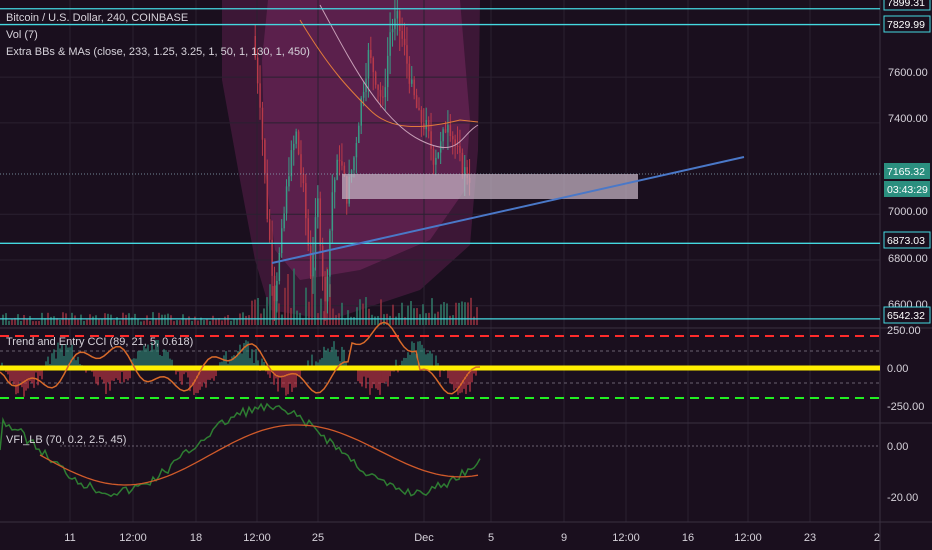 This screenshot has height=550, width=932. What do you see at coordinates (908, 73) in the screenshot?
I see `price-tick-label: 7600.00` at bounding box center [908, 73].